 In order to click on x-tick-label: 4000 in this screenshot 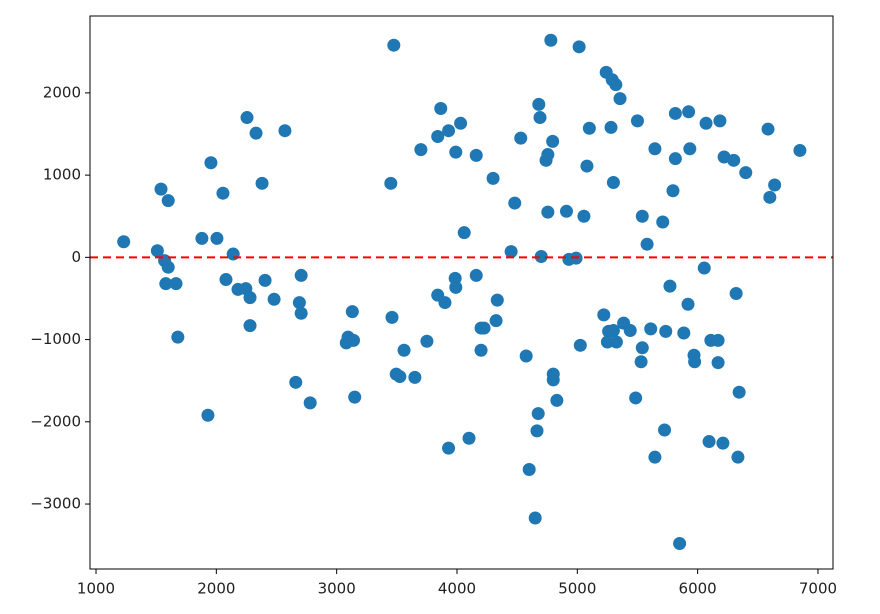, I will do `click(457, 589)`.